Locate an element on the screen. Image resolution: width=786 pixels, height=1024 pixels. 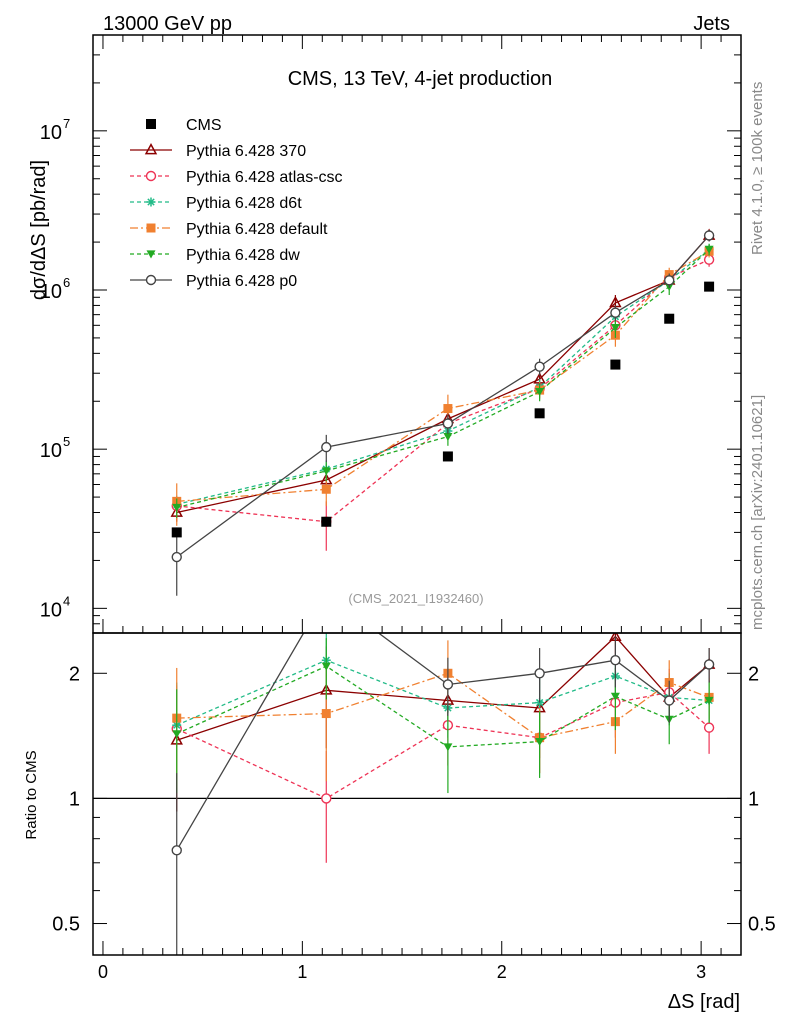
y-axis-label: dσ/dΔS [pb/rad] is located at coordinates (39, 230).